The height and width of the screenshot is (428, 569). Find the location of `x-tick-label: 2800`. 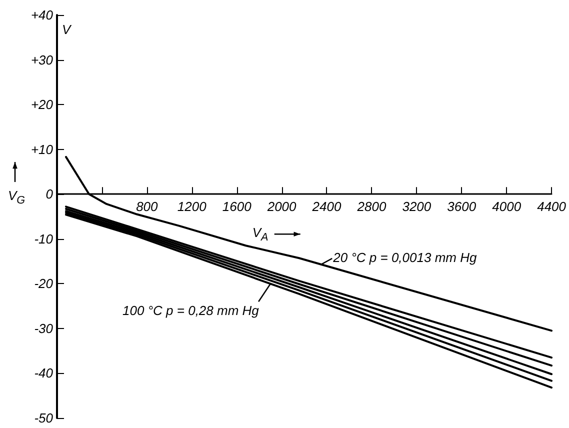

x-tick-label: 2800 is located at coordinates (371, 206).